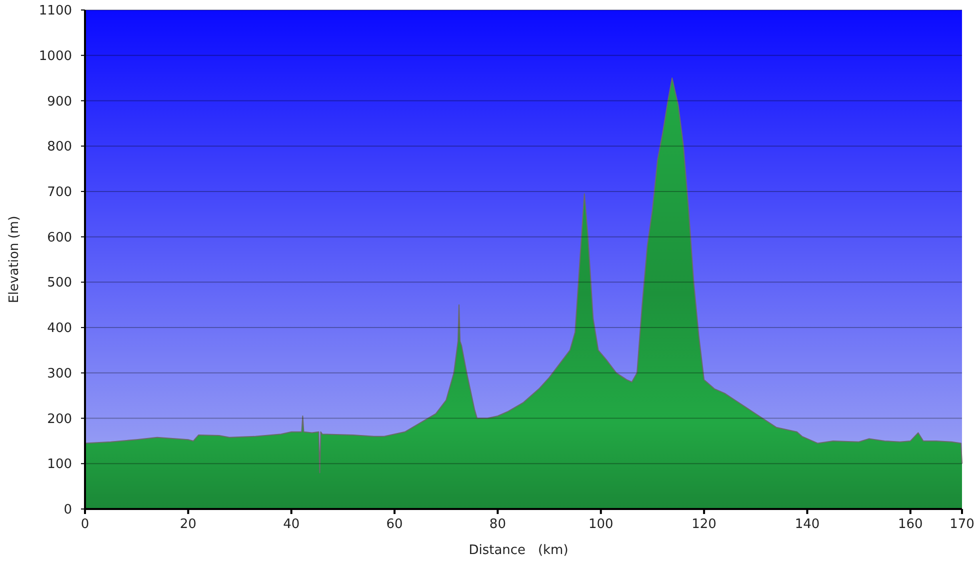  What do you see at coordinates (59, 464) in the screenshot?
I see `y-tick-label: 100` at bounding box center [59, 464].